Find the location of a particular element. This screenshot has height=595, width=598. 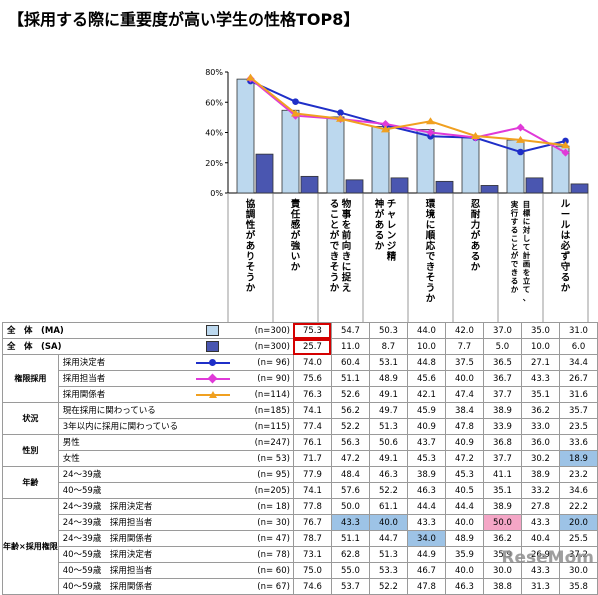

row-label: 全 体 (SA) is located at coordinates (90, 346).